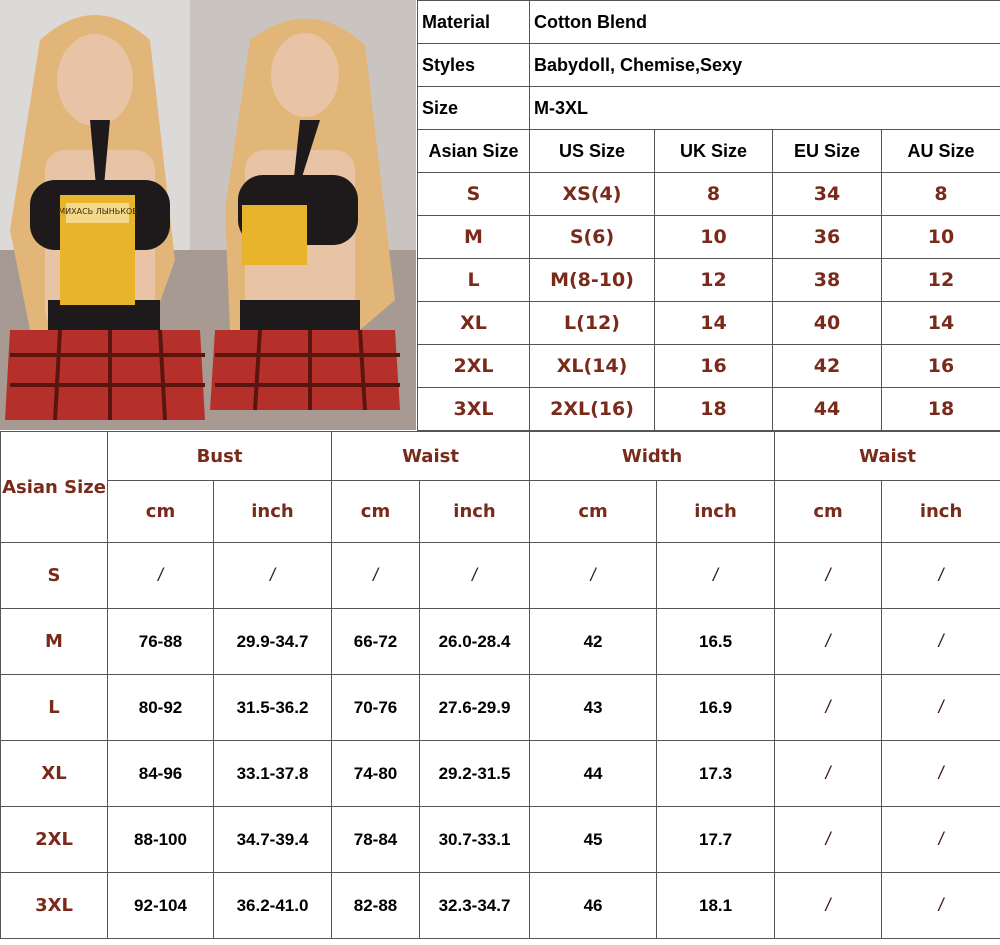 The image size is (1000, 945). I want to click on measurement-cell: 26.0-28.4, so click(475, 641).